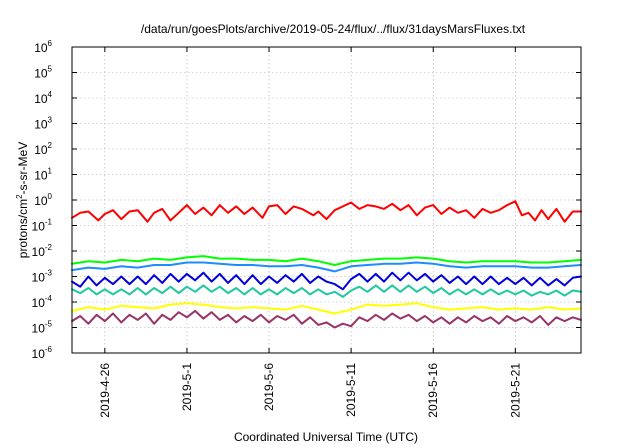 The image size is (640, 448). I want to click on y-tick-label: 10⁻⁴, so click(42, 302).